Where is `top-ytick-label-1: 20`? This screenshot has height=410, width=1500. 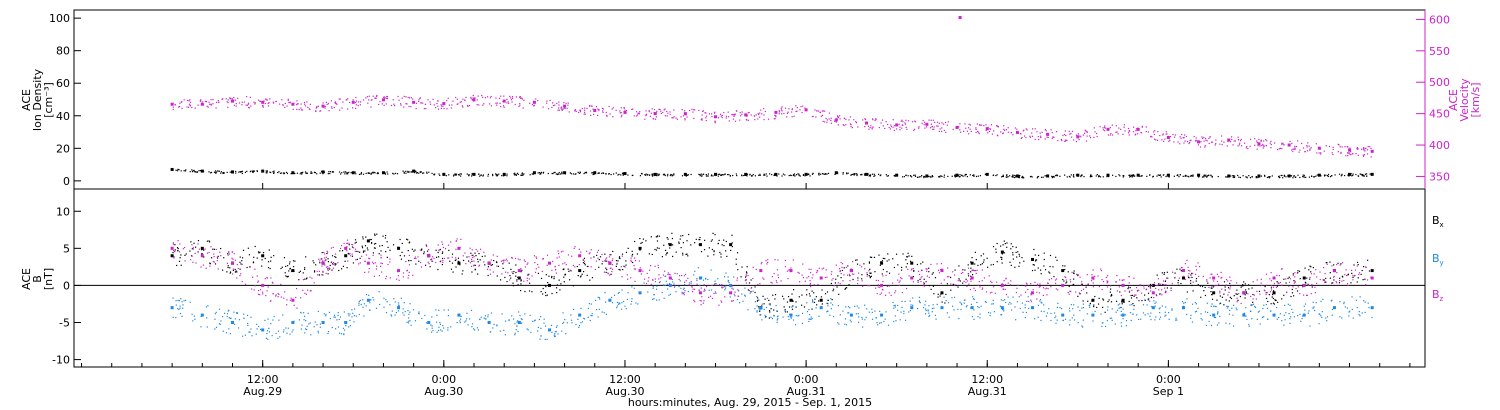 top-ytick-label-1: 20 is located at coordinates (63, 148).